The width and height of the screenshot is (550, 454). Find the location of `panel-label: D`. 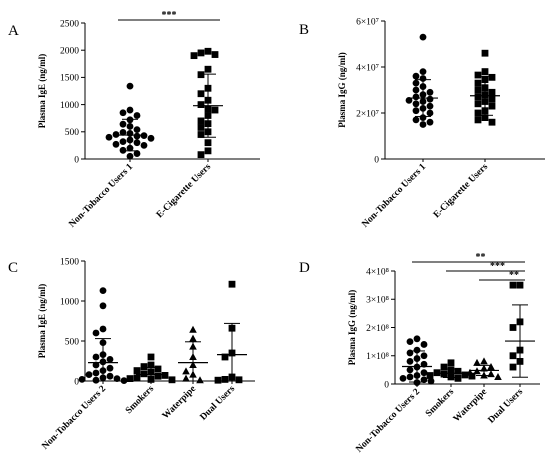

panel-label: D is located at coordinates (304, 268).